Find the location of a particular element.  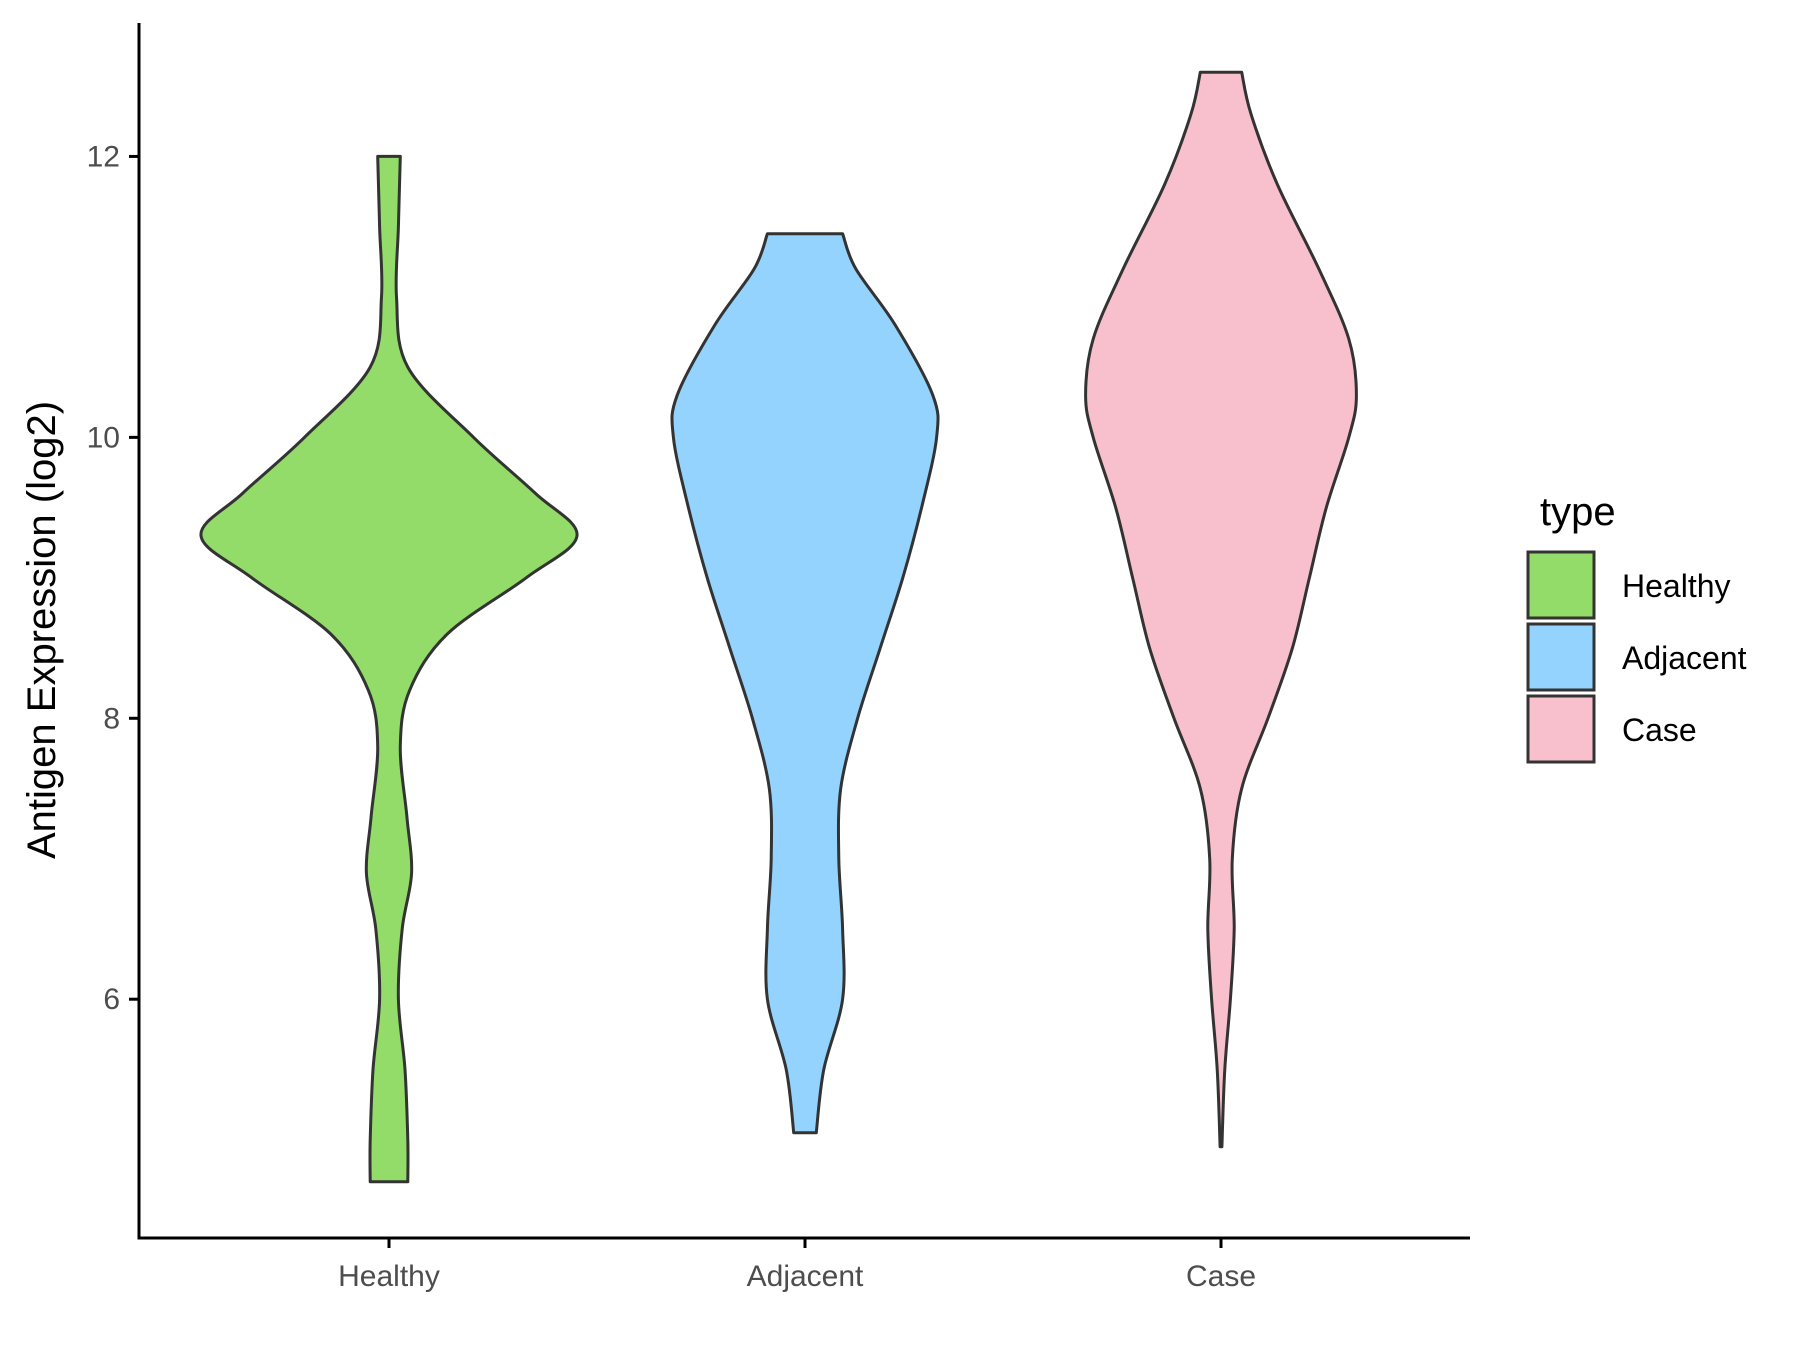

violin-adjacent is located at coordinates (805, 683).